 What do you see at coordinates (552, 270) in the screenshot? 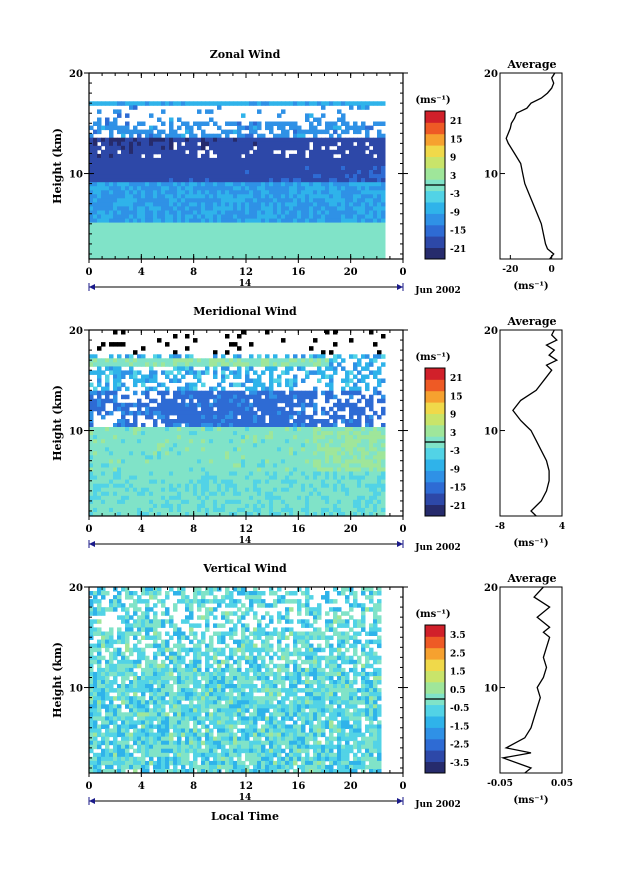
I see `profile-x-tick-label: 0` at bounding box center [552, 270].